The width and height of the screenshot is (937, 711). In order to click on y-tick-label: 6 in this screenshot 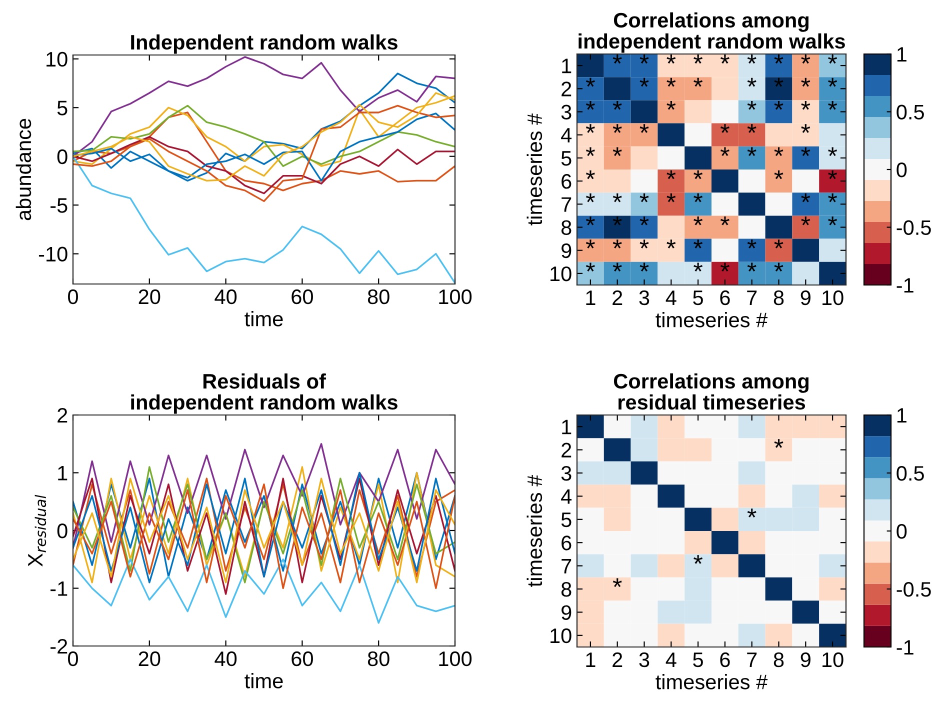, I will do `click(567, 181)`.